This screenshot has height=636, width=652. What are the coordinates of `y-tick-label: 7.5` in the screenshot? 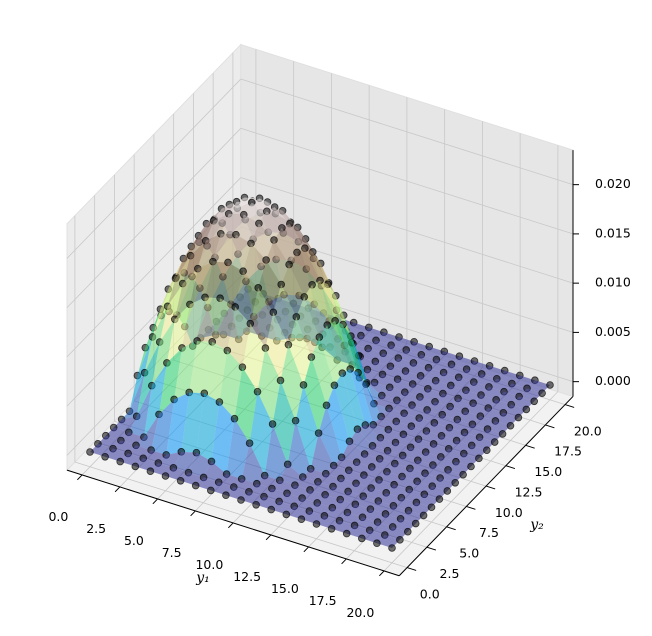 It's located at (489, 532).